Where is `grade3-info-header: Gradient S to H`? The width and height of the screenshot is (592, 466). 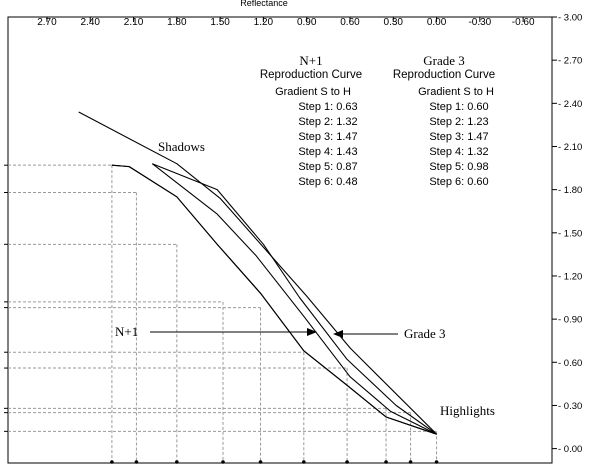 grade3-info-header: Gradient S to H is located at coordinates (456, 92).